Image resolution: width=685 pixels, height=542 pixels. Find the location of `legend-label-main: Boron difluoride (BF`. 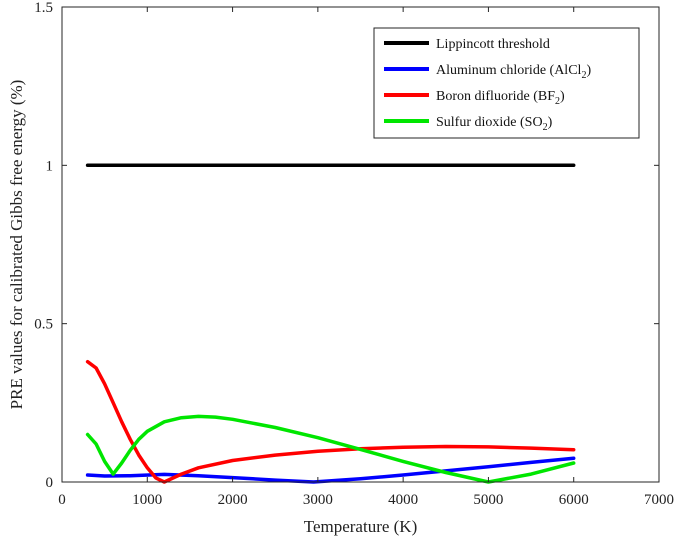

legend-label-main: Boron difluoride (BF is located at coordinates (495, 96).